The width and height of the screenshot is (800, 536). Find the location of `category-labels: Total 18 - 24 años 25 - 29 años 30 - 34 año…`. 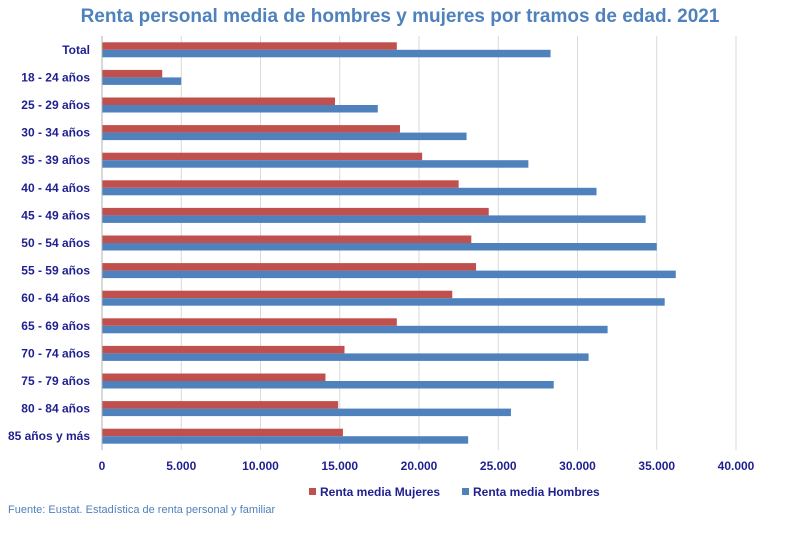

category-labels: Total 18 - 24 años 25 - 29 años 30 - 34 año… is located at coordinates (49, 243).